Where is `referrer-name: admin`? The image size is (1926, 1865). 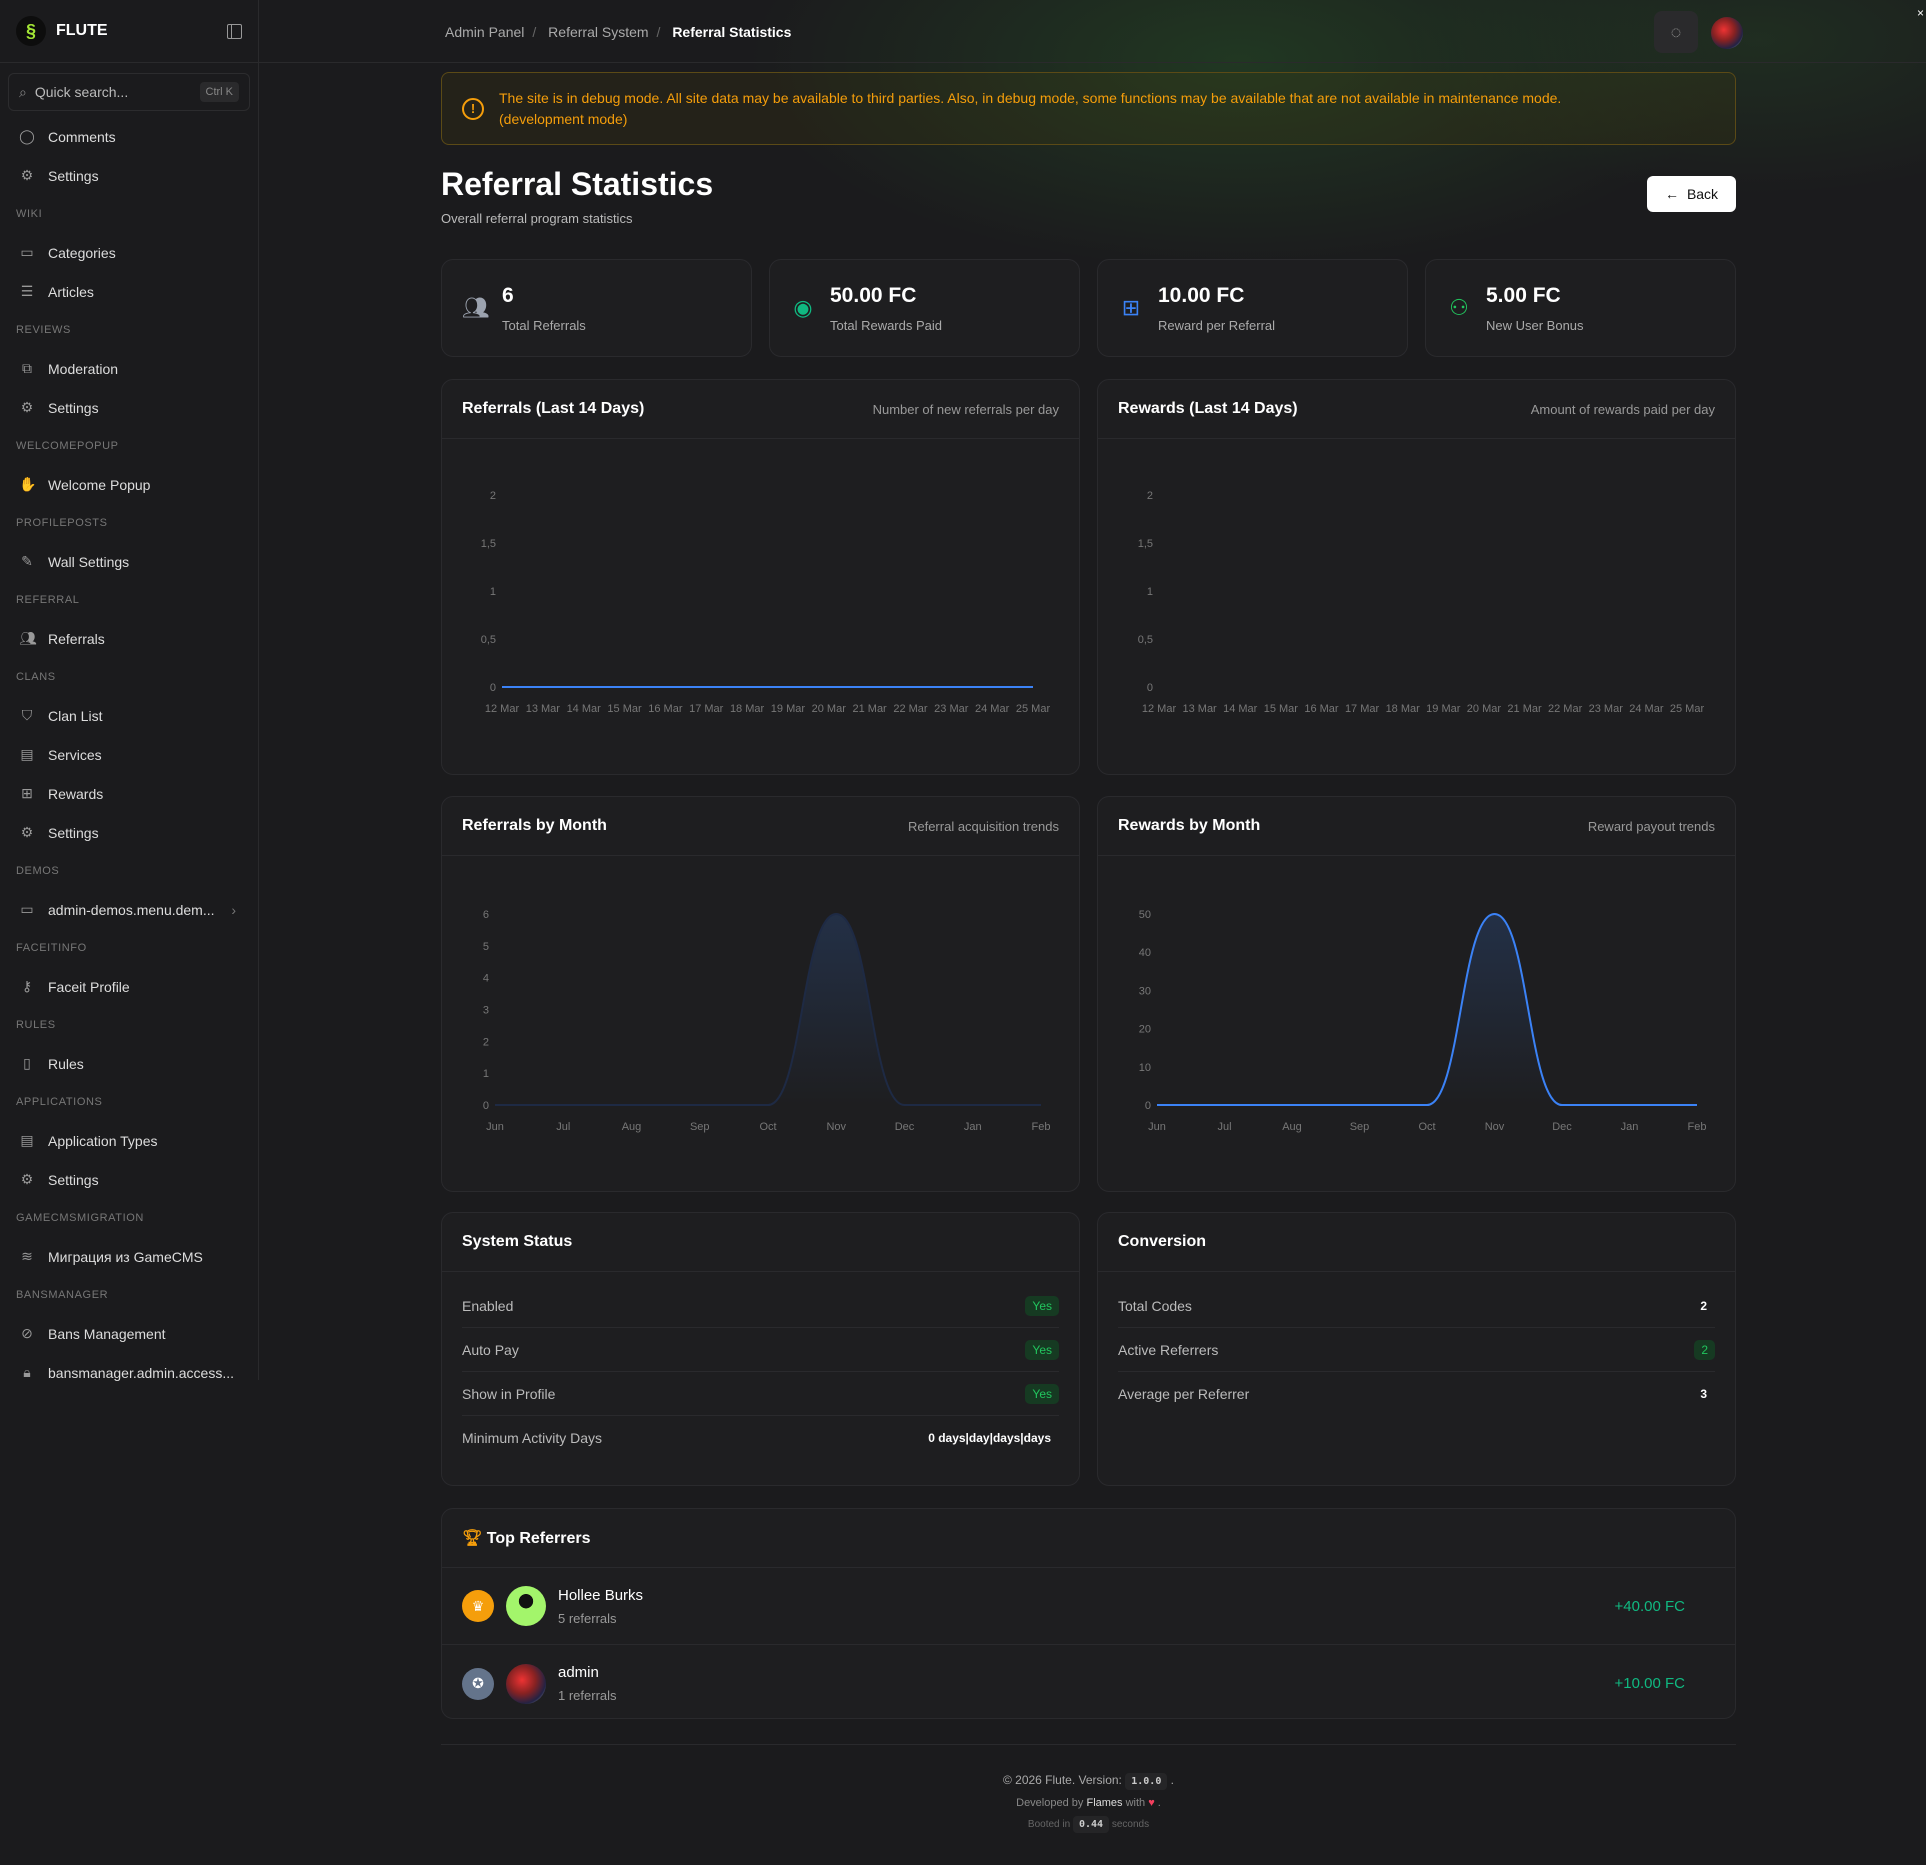 referrer-name: admin is located at coordinates (578, 1672).